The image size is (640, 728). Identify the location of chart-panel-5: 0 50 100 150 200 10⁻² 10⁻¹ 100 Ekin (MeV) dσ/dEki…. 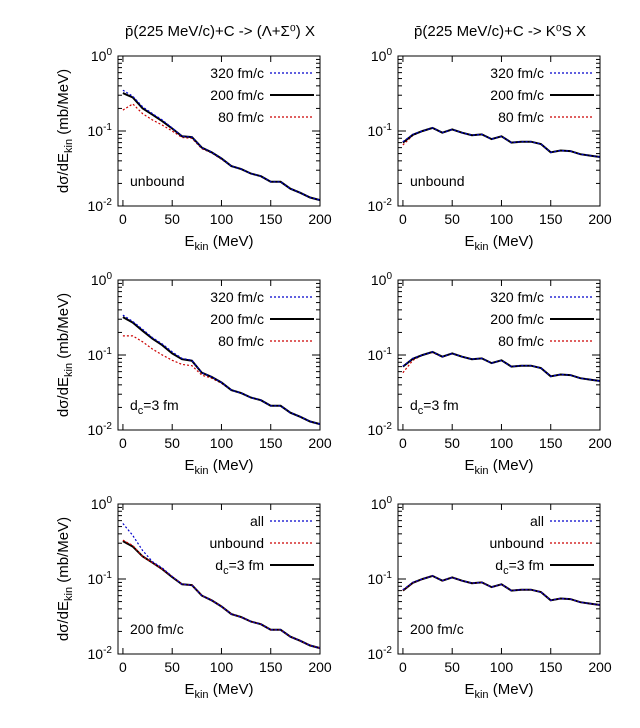
(193, 598).